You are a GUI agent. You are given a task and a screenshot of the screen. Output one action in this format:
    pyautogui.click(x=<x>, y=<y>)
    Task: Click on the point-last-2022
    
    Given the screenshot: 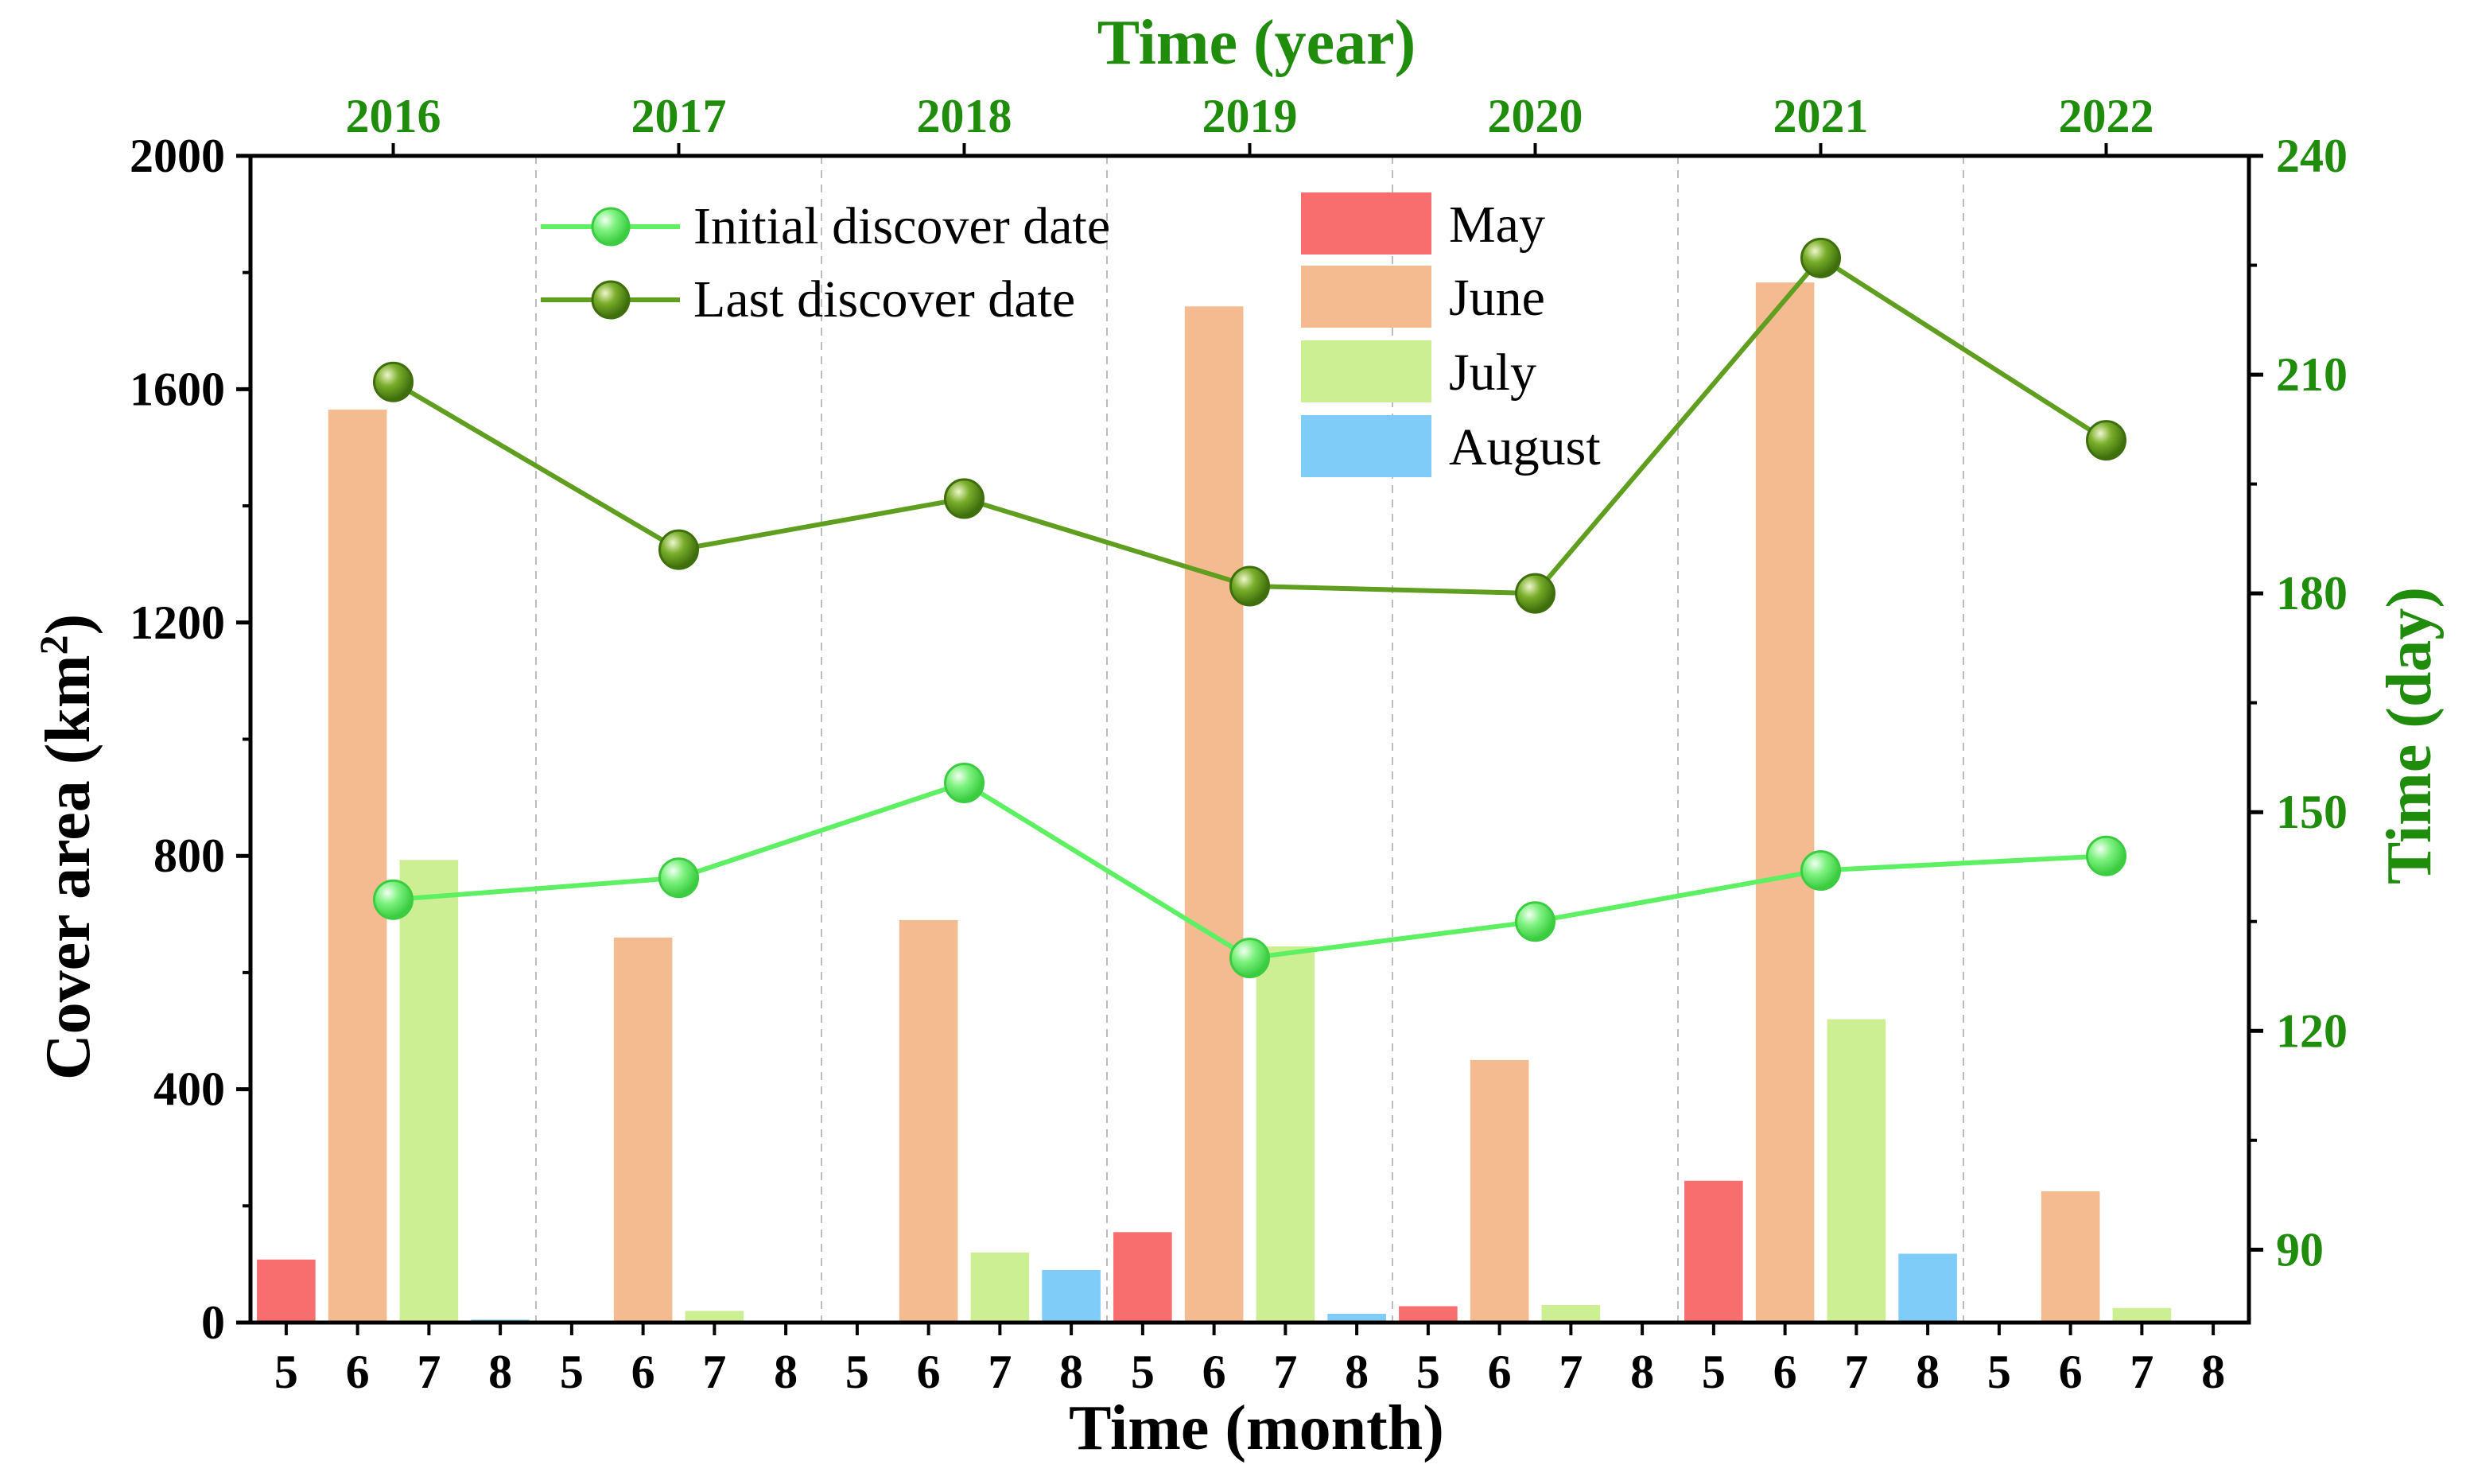 What is the action you would take?
    pyautogui.click(x=2106, y=440)
    